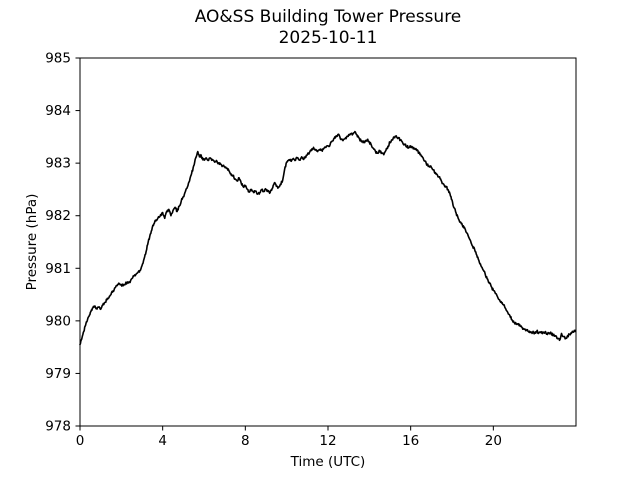  What do you see at coordinates (32, 242) in the screenshot?
I see `y-axis-label: Pressure (hPa)` at bounding box center [32, 242].